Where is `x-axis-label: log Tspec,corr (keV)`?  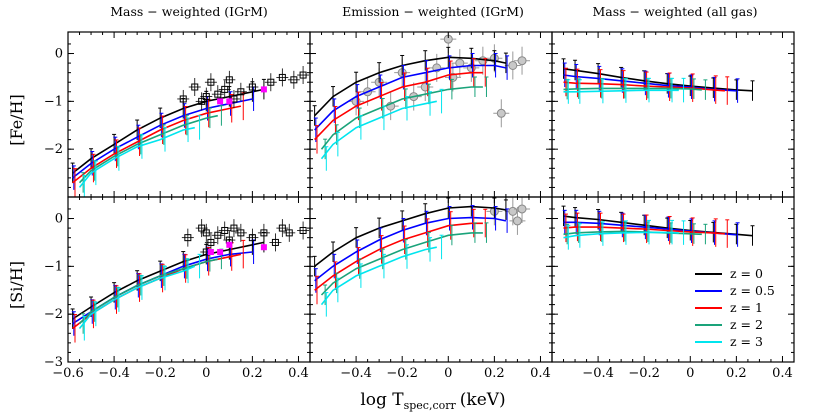
x-axis-label: log Tspec,corr (keV) is located at coordinates (432, 401).